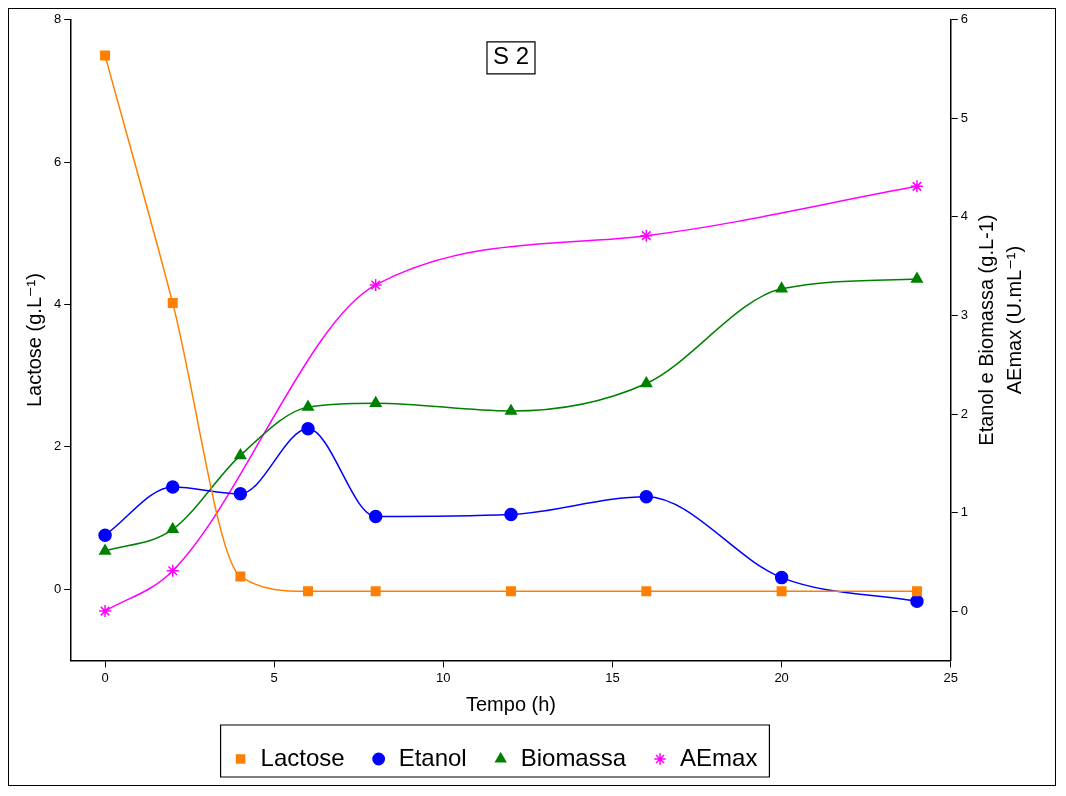 The image size is (1066, 796). I want to click on y2-tick-label: 1, so click(964, 512).